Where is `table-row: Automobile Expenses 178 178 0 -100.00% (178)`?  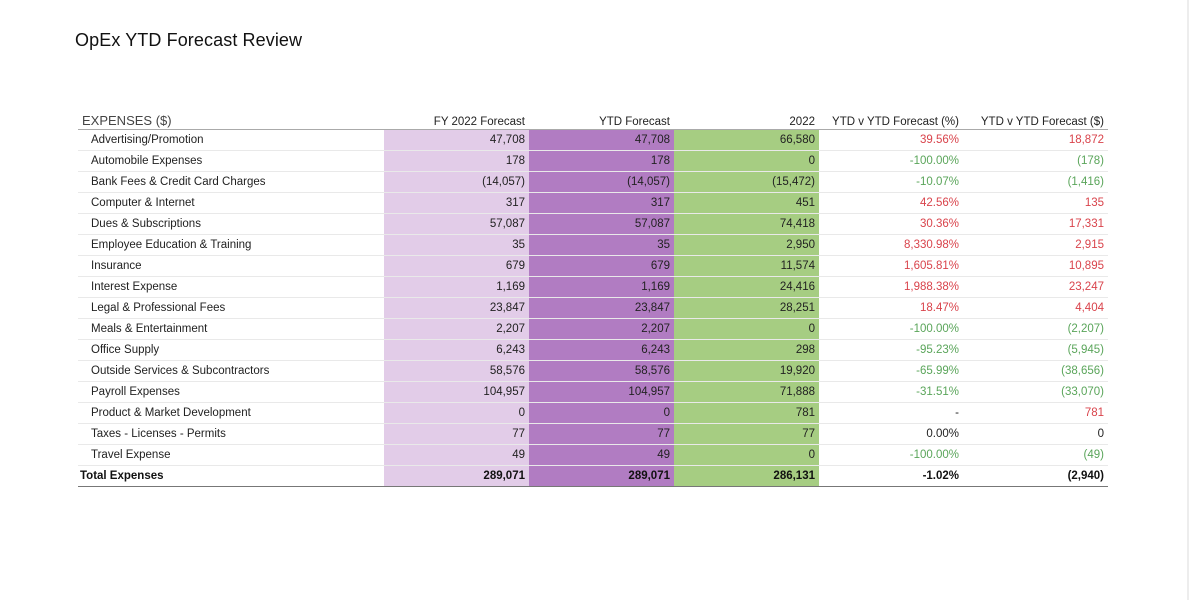 table-row: Automobile Expenses 178 178 0 -100.00% (178) is located at coordinates (593, 161).